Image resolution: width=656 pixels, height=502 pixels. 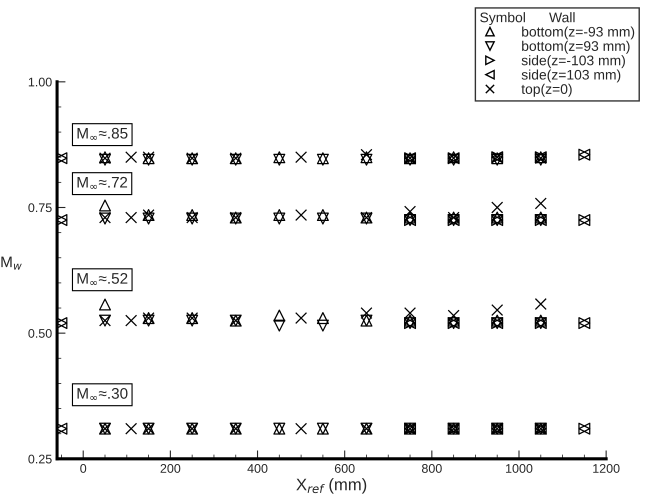 What do you see at coordinates (578, 33) in the screenshot?
I see `legend-label: bottom(z=-93 mm)` at bounding box center [578, 33].